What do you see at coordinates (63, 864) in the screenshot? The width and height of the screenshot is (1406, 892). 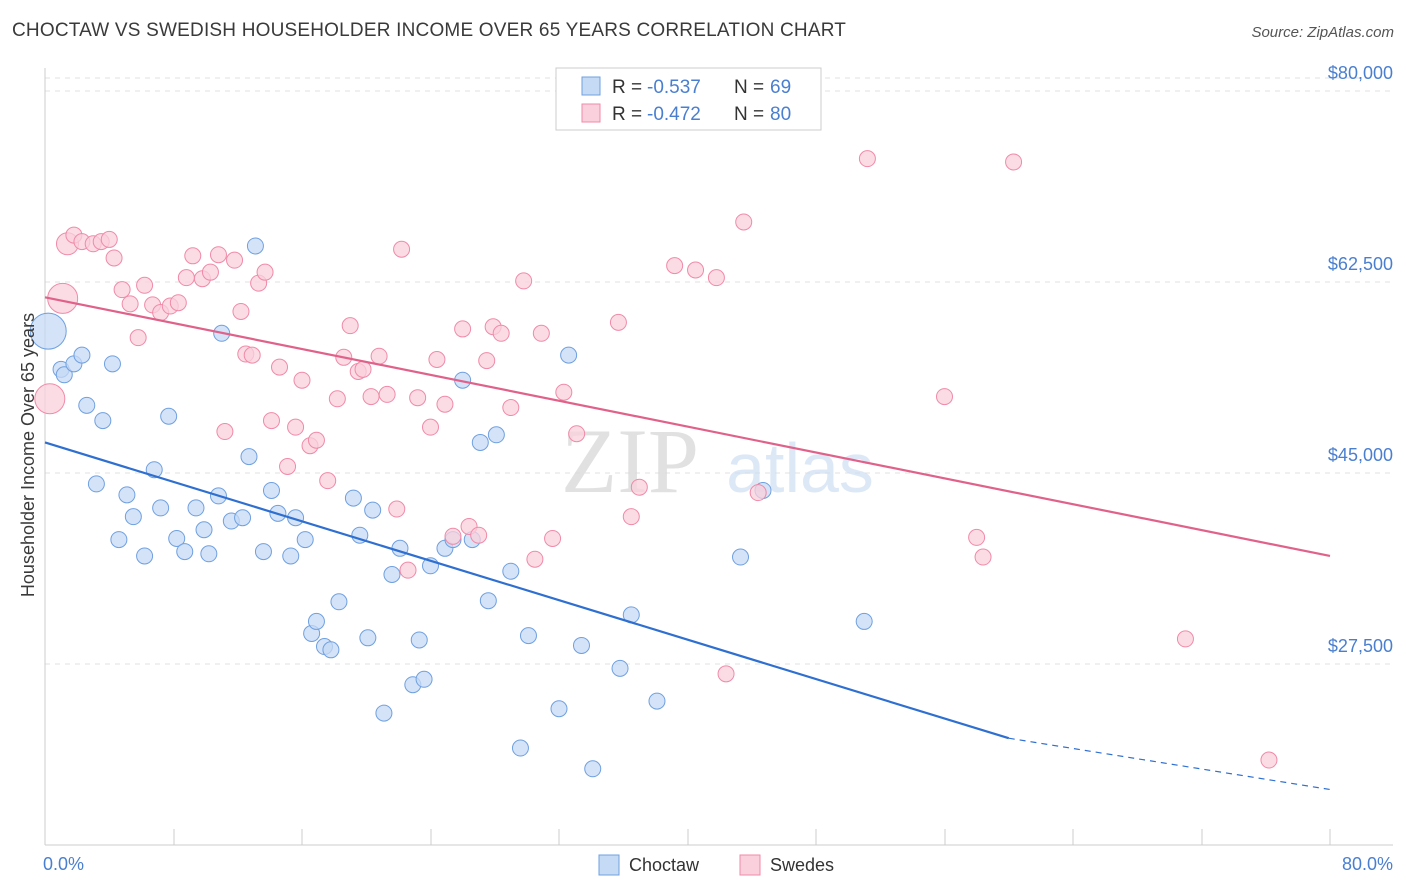 I see `x-tick-label-min: 0.0%` at bounding box center [63, 864].